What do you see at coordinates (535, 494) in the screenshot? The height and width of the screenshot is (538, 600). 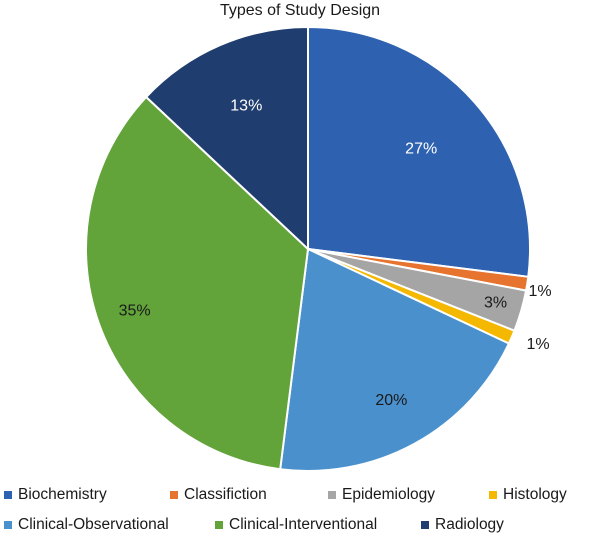 I see `legend-label: Histology` at bounding box center [535, 494].